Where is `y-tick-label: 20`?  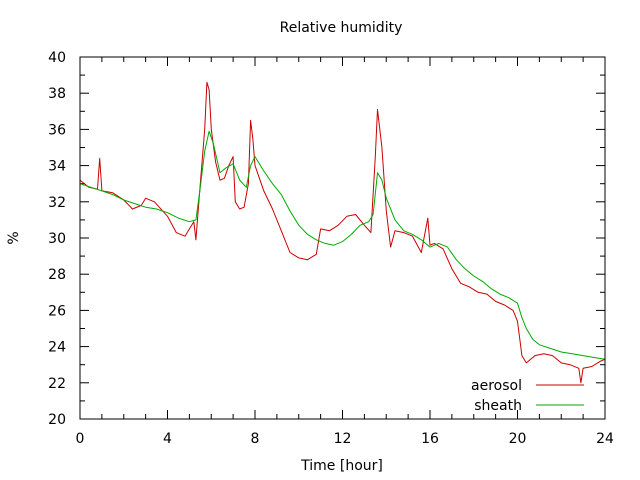 y-tick-label: 20 is located at coordinates (57, 420).